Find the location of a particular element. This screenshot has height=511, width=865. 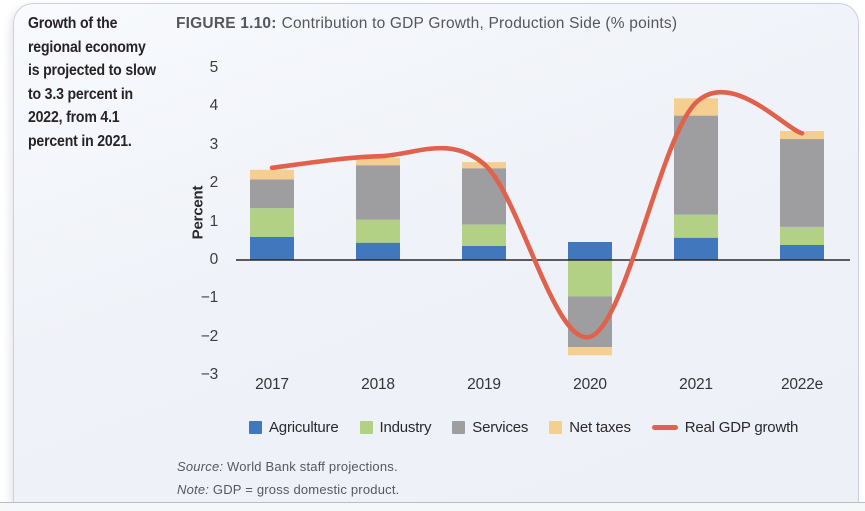

bar-segment-industry-2022e is located at coordinates (802, 236).